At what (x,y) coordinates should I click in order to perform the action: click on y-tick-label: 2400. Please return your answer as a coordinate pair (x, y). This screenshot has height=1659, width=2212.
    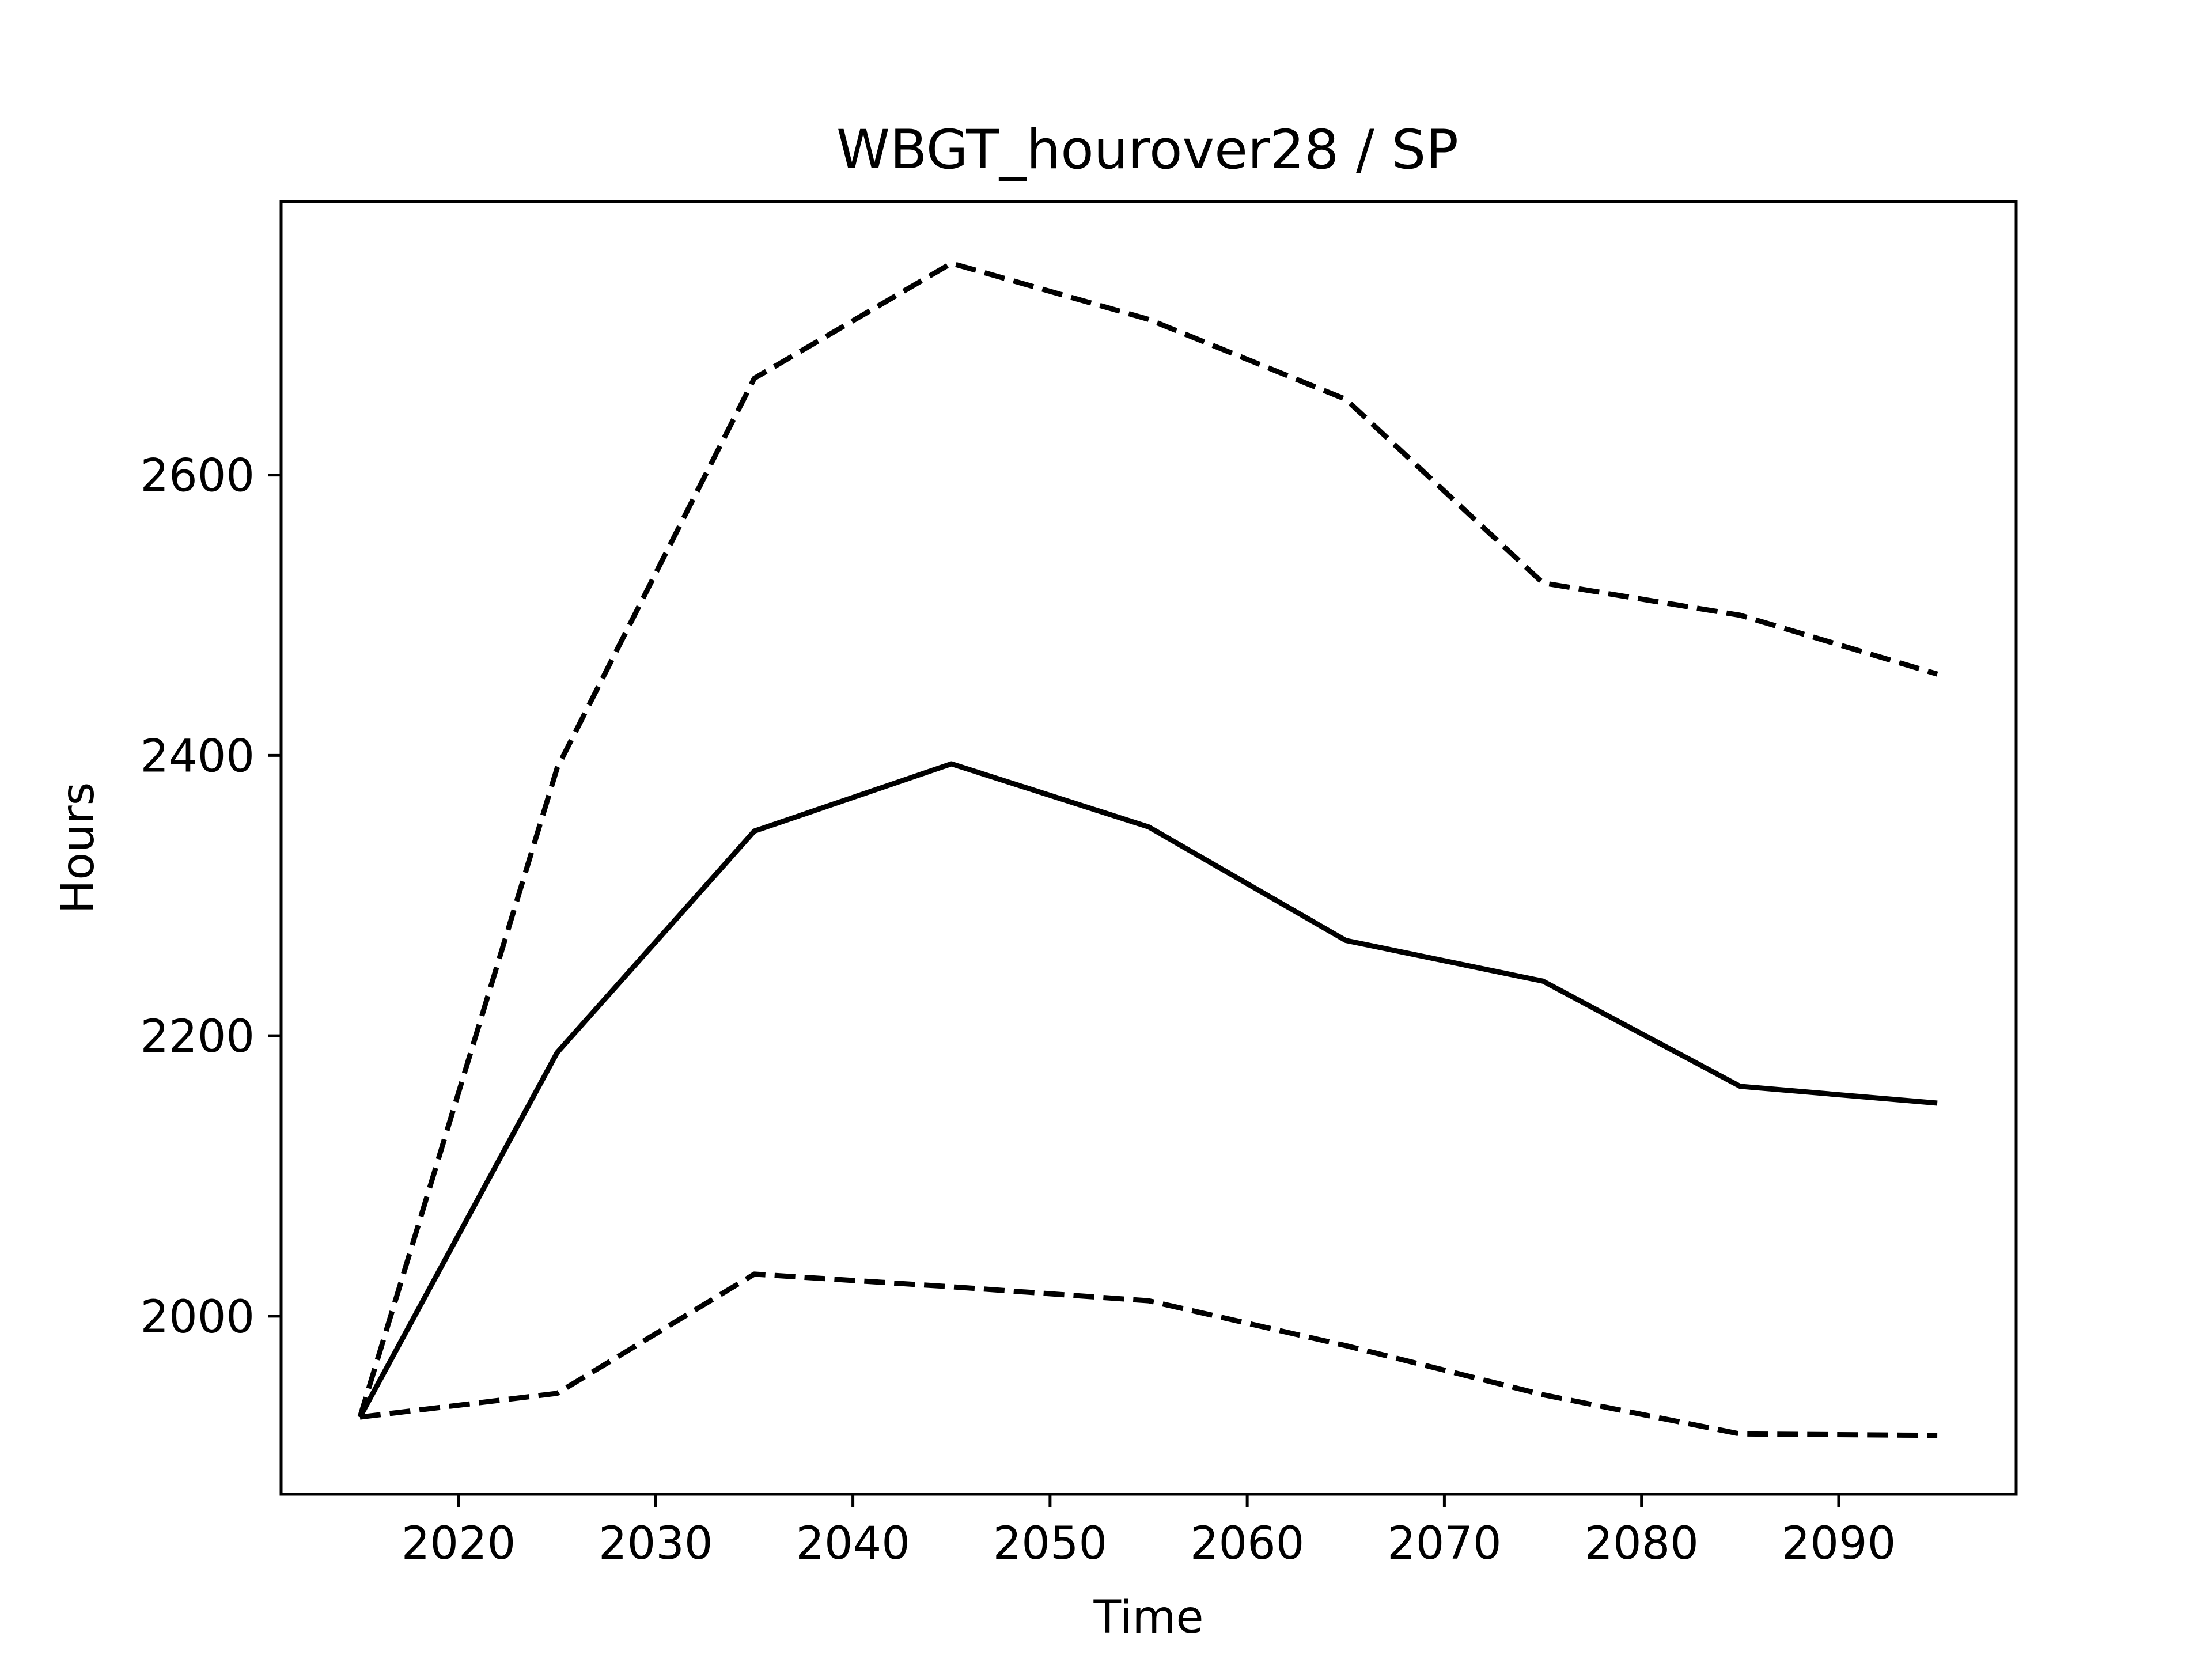
    Looking at the image, I should click on (197, 756).